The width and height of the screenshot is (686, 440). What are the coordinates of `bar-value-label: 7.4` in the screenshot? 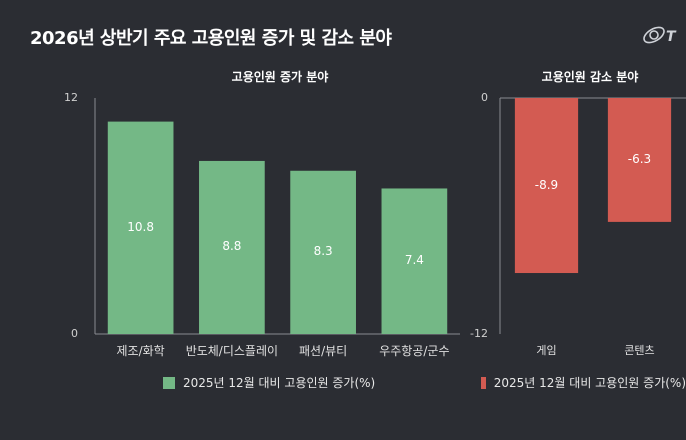 It's located at (414, 260).